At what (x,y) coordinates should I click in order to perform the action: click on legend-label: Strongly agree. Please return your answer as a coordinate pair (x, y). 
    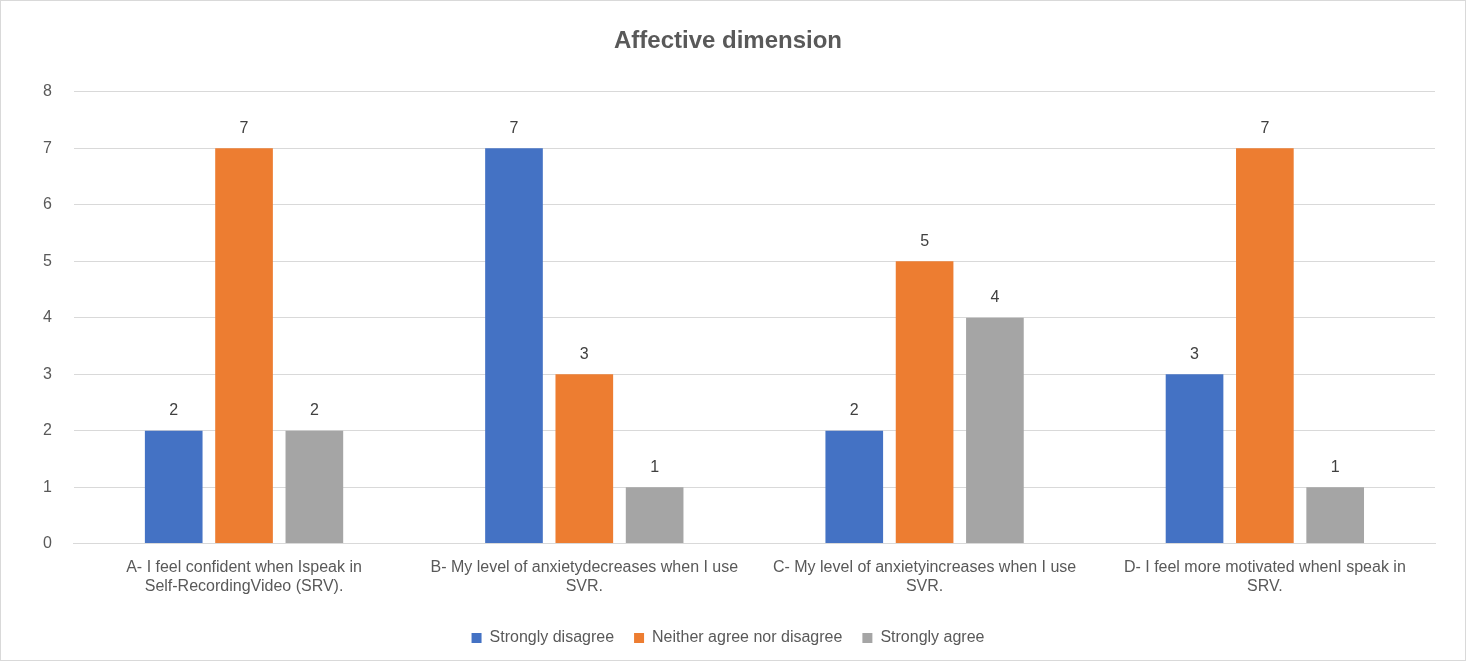
    Looking at the image, I should click on (932, 637).